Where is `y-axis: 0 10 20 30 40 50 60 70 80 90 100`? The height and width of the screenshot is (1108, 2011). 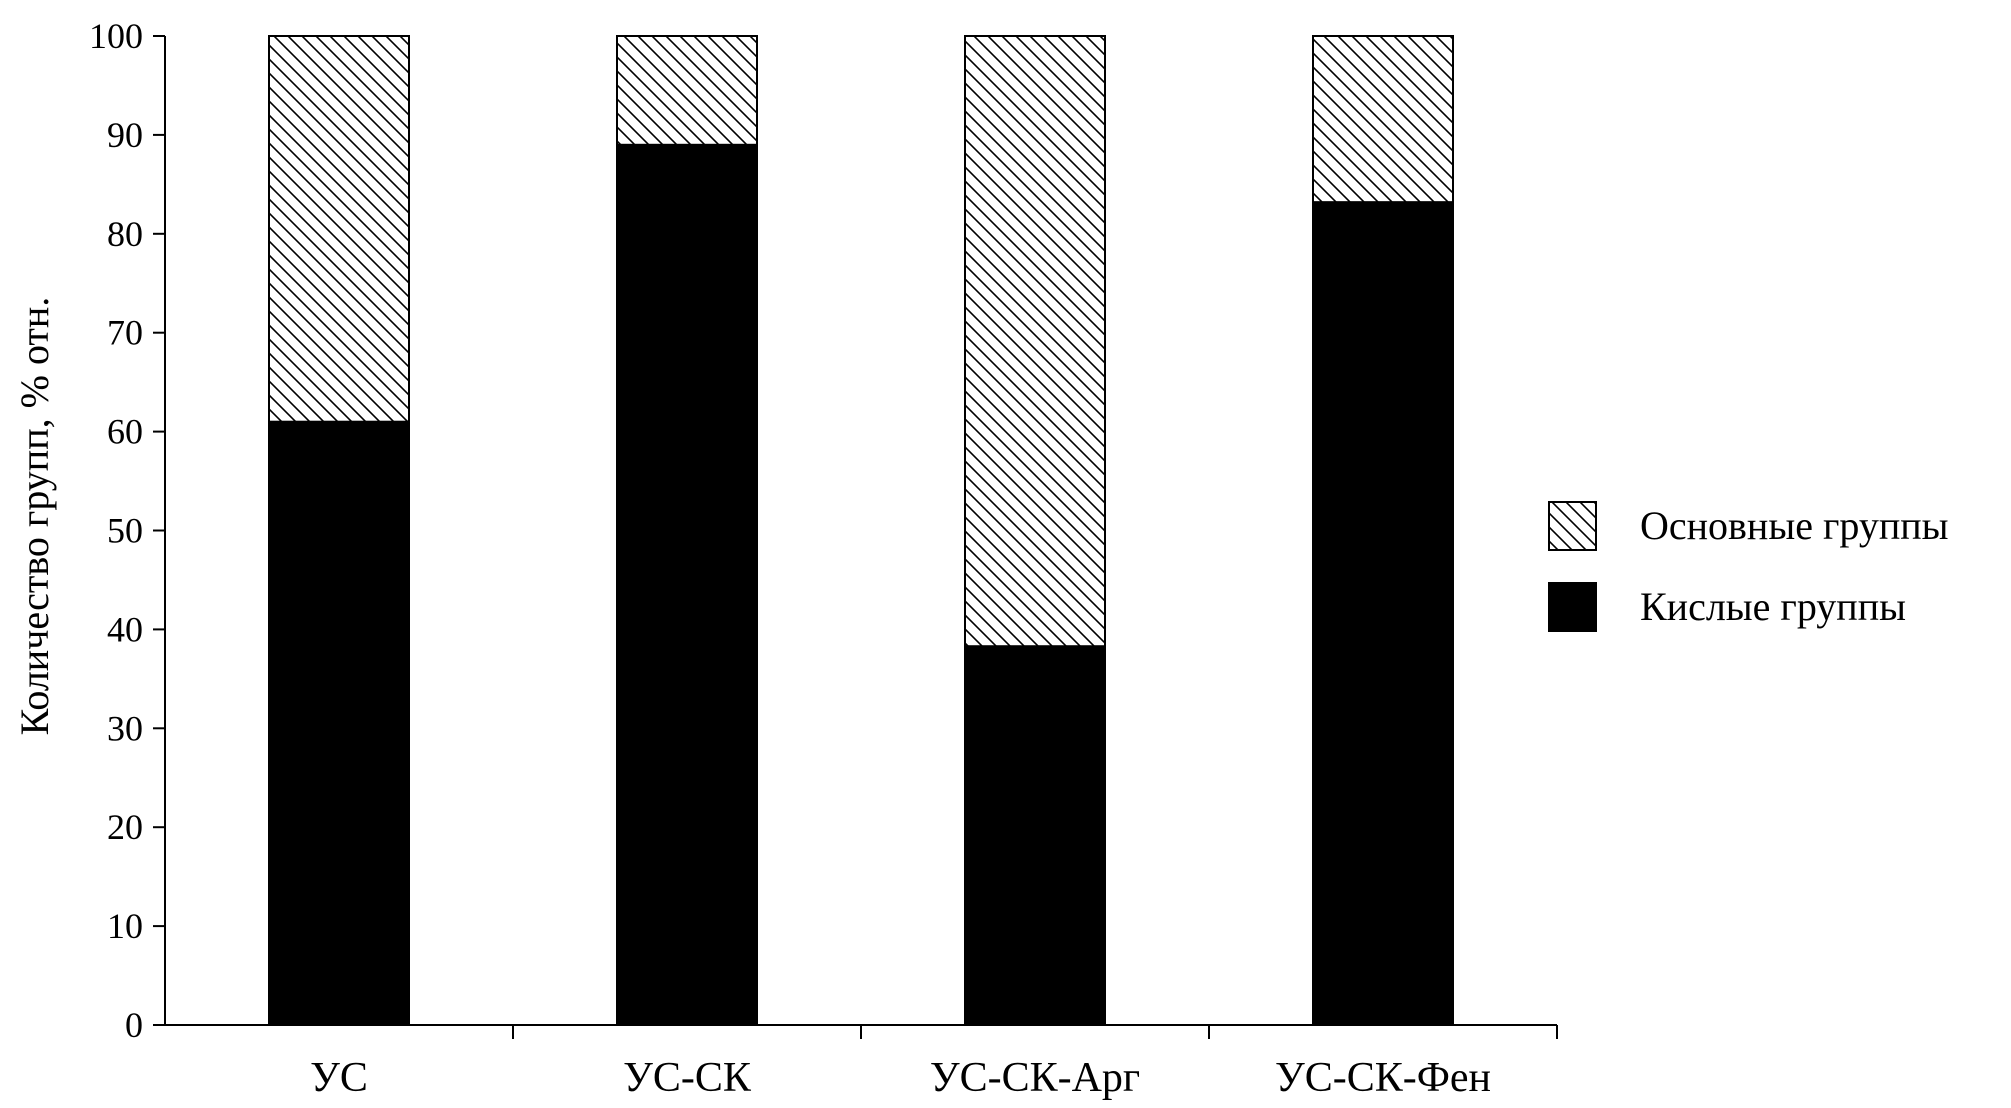 y-axis: 0 10 20 30 40 50 60 70 80 90 100 is located at coordinates (127, 530).